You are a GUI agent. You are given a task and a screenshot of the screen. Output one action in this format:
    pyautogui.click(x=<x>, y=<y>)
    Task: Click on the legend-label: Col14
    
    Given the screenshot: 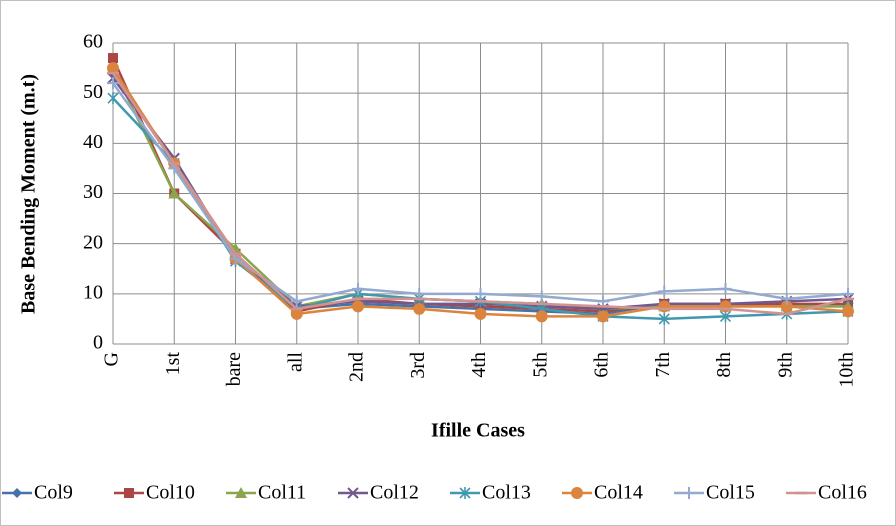 What is the action you would take?
    pyautogui.click(x=618, y=493)
    